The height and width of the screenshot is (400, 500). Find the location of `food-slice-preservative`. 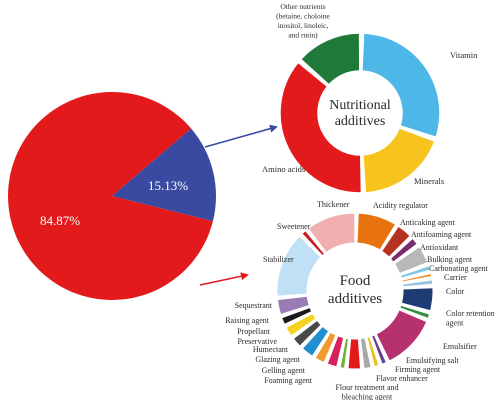

food-slice-preservative is located at coordinates (307, 333).